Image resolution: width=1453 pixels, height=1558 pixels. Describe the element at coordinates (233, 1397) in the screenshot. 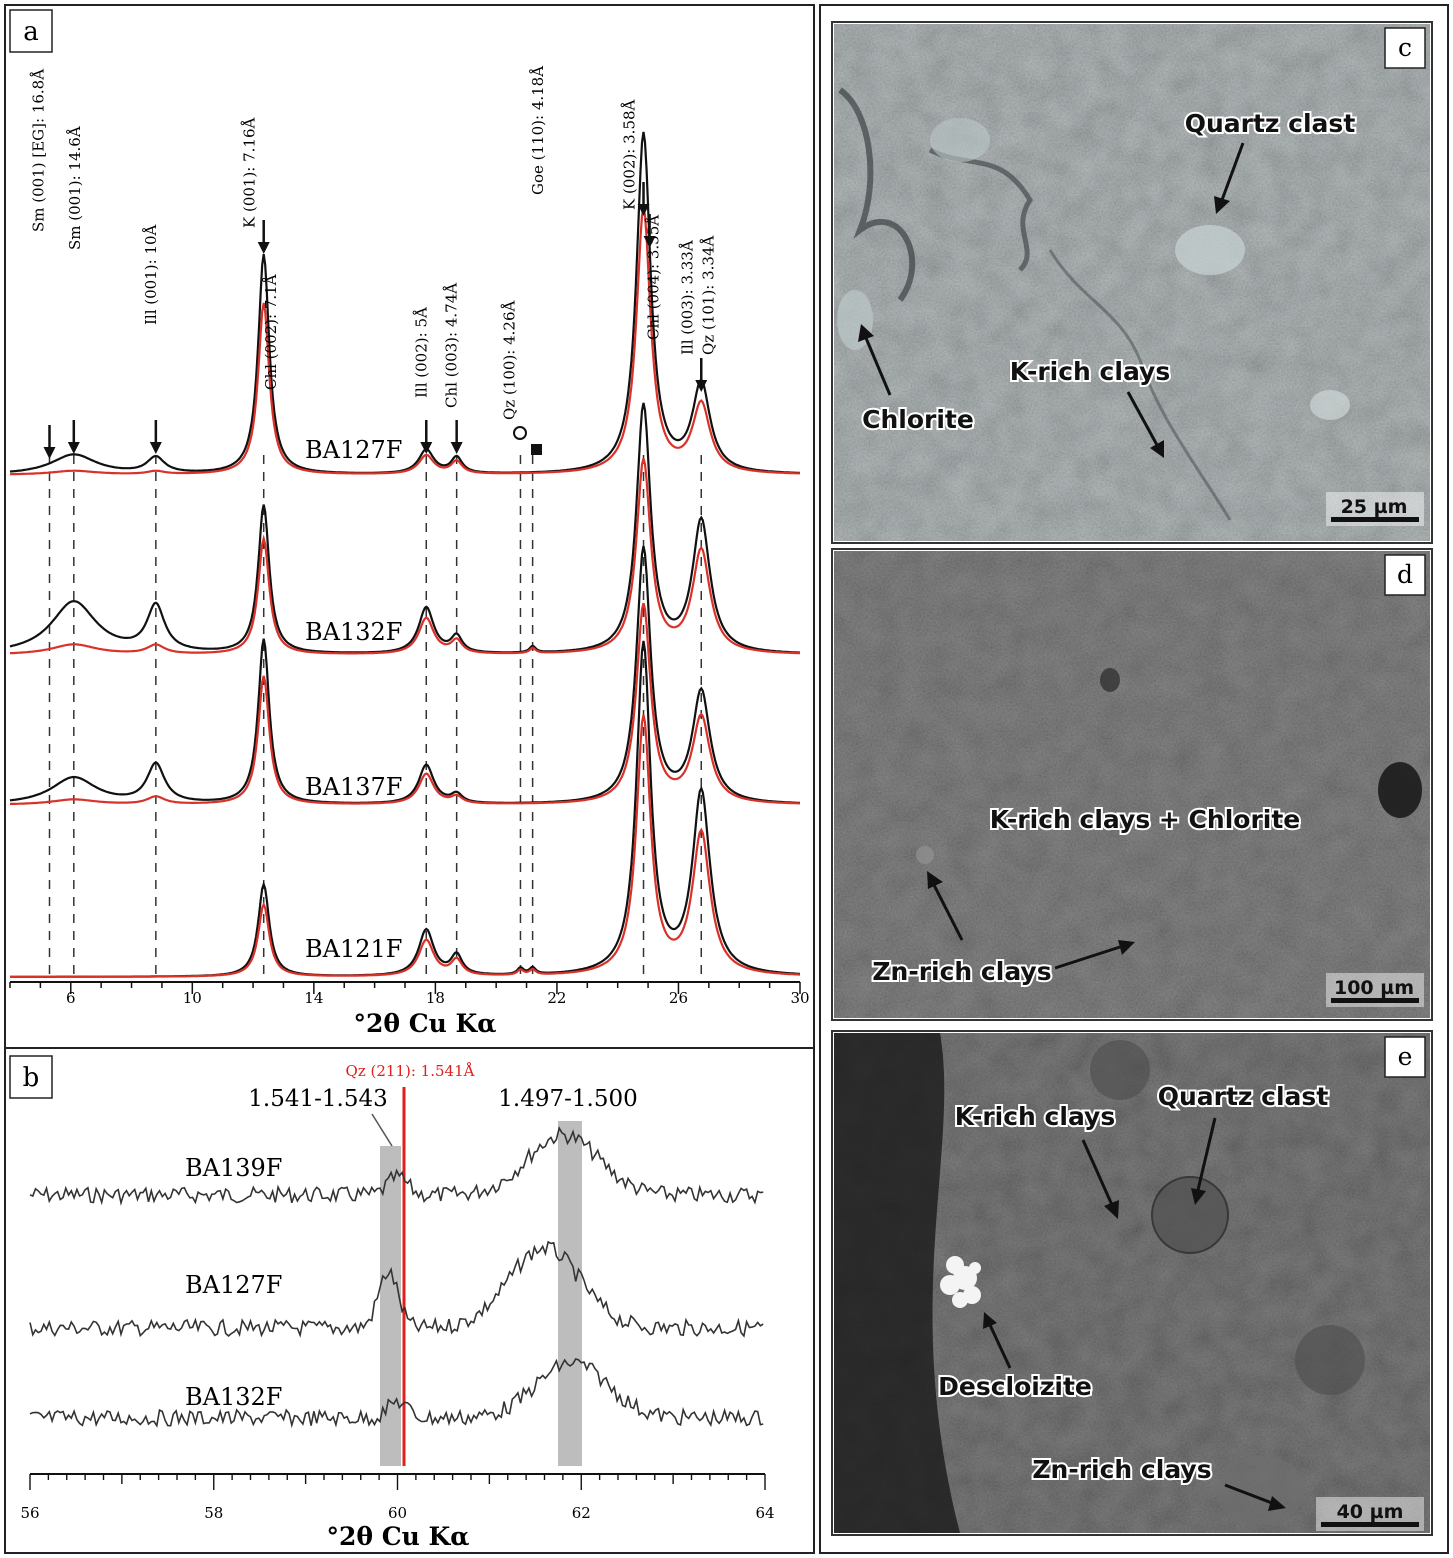

I see `sample-label-b-3: BA132F` at that location.